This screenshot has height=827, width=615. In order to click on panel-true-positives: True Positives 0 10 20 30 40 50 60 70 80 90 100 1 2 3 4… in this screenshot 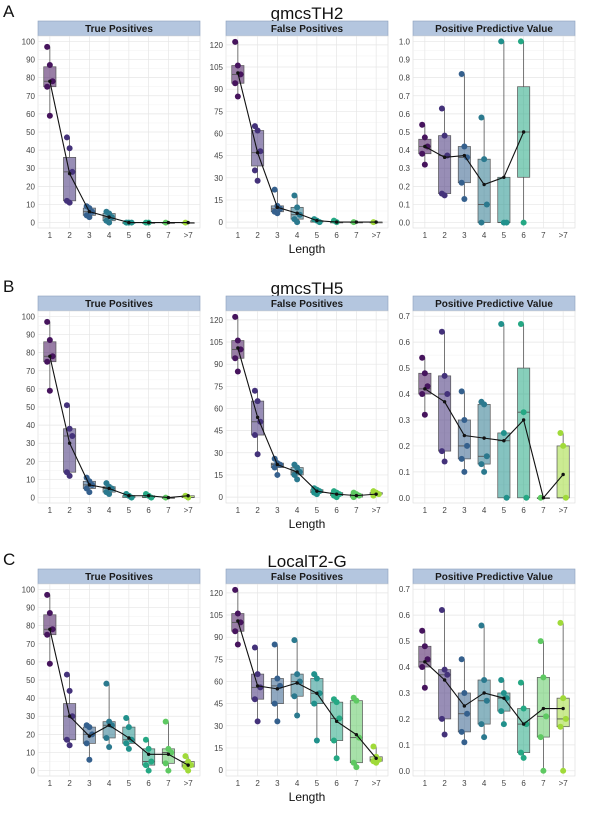, I will do `click(111, 678)`.